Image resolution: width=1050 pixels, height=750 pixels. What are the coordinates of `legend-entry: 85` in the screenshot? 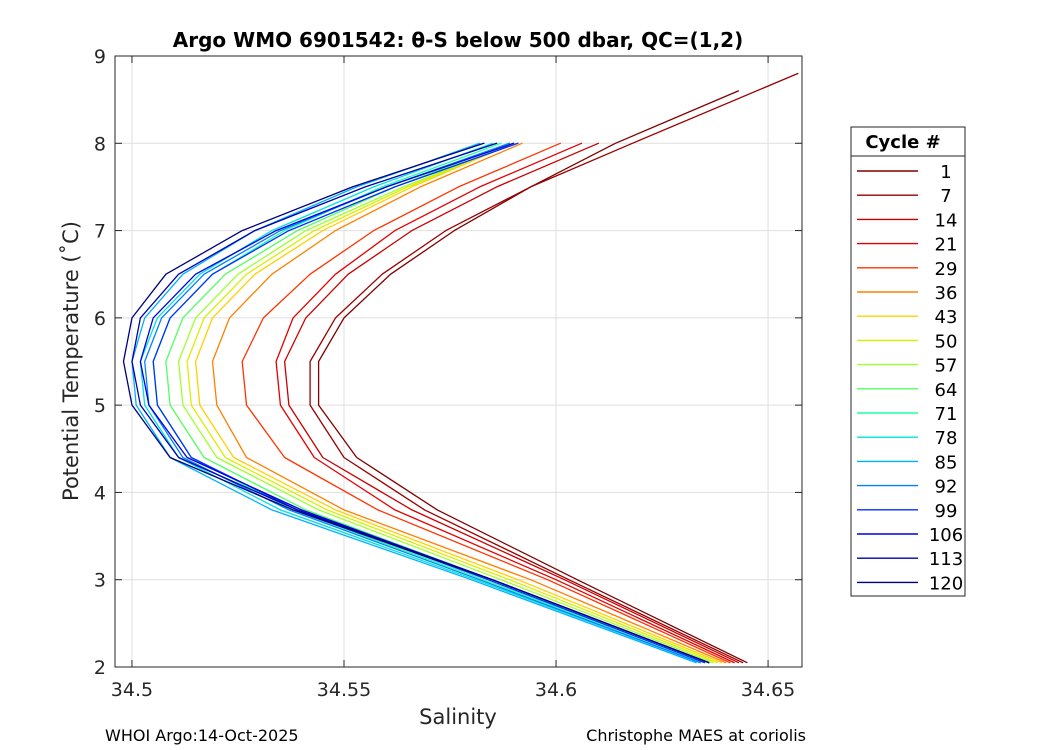 It's located at (907, 462).